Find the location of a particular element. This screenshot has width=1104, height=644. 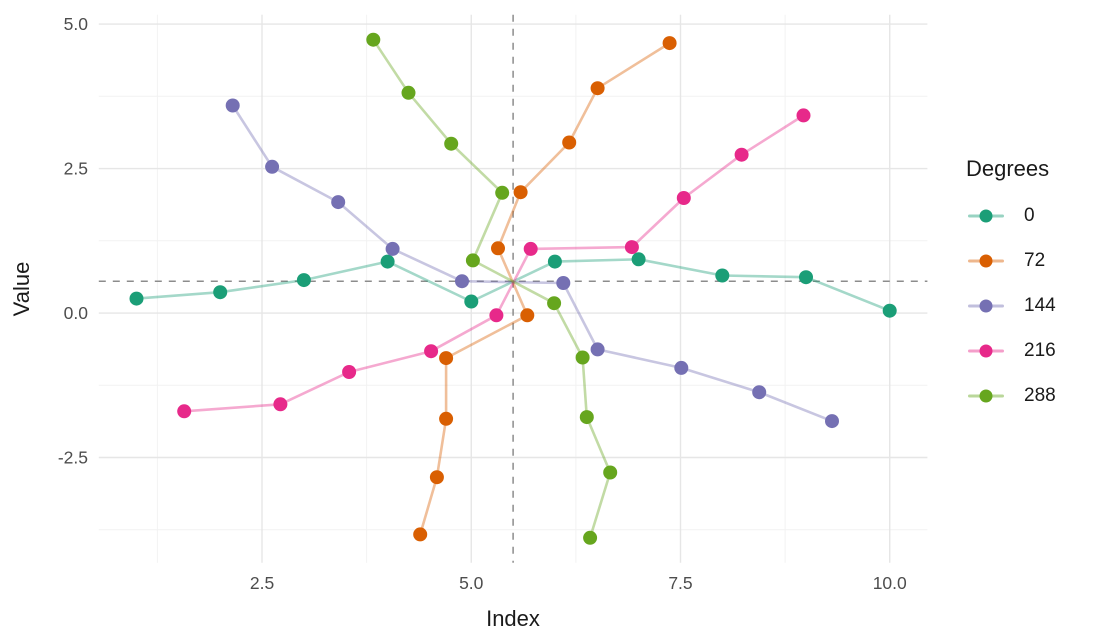

legend-item-72: 72 is located at coordinates (1011, 260).